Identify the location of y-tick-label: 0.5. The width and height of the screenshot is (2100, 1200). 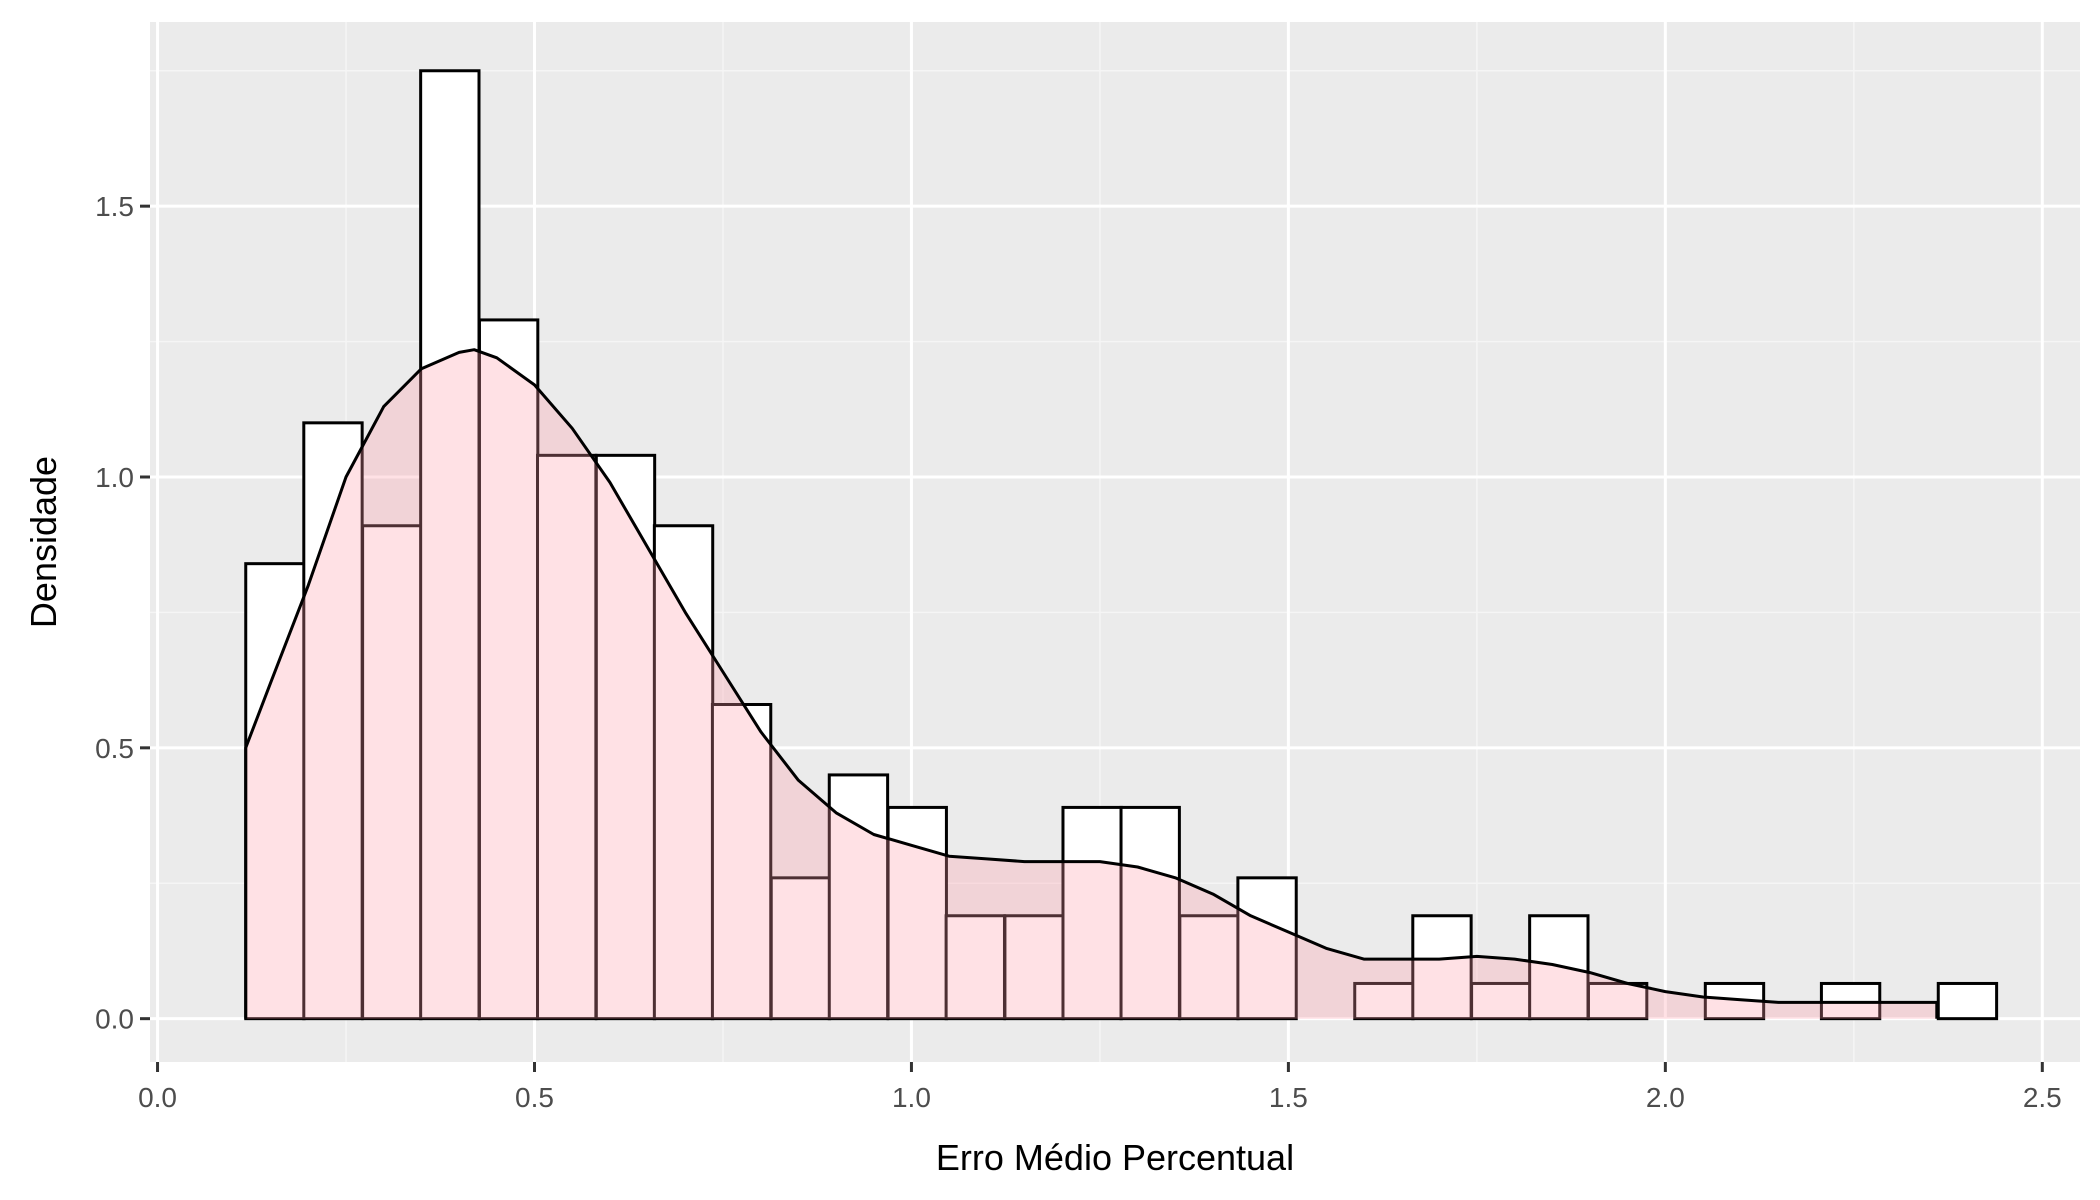
(114, 748).